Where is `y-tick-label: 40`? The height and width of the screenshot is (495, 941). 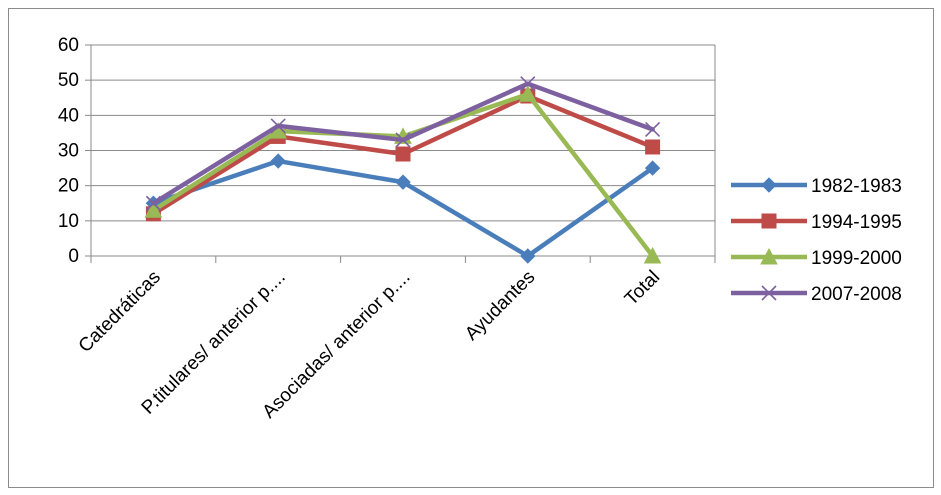
y-tick-label: 40 is located at coordinates (68, 115).